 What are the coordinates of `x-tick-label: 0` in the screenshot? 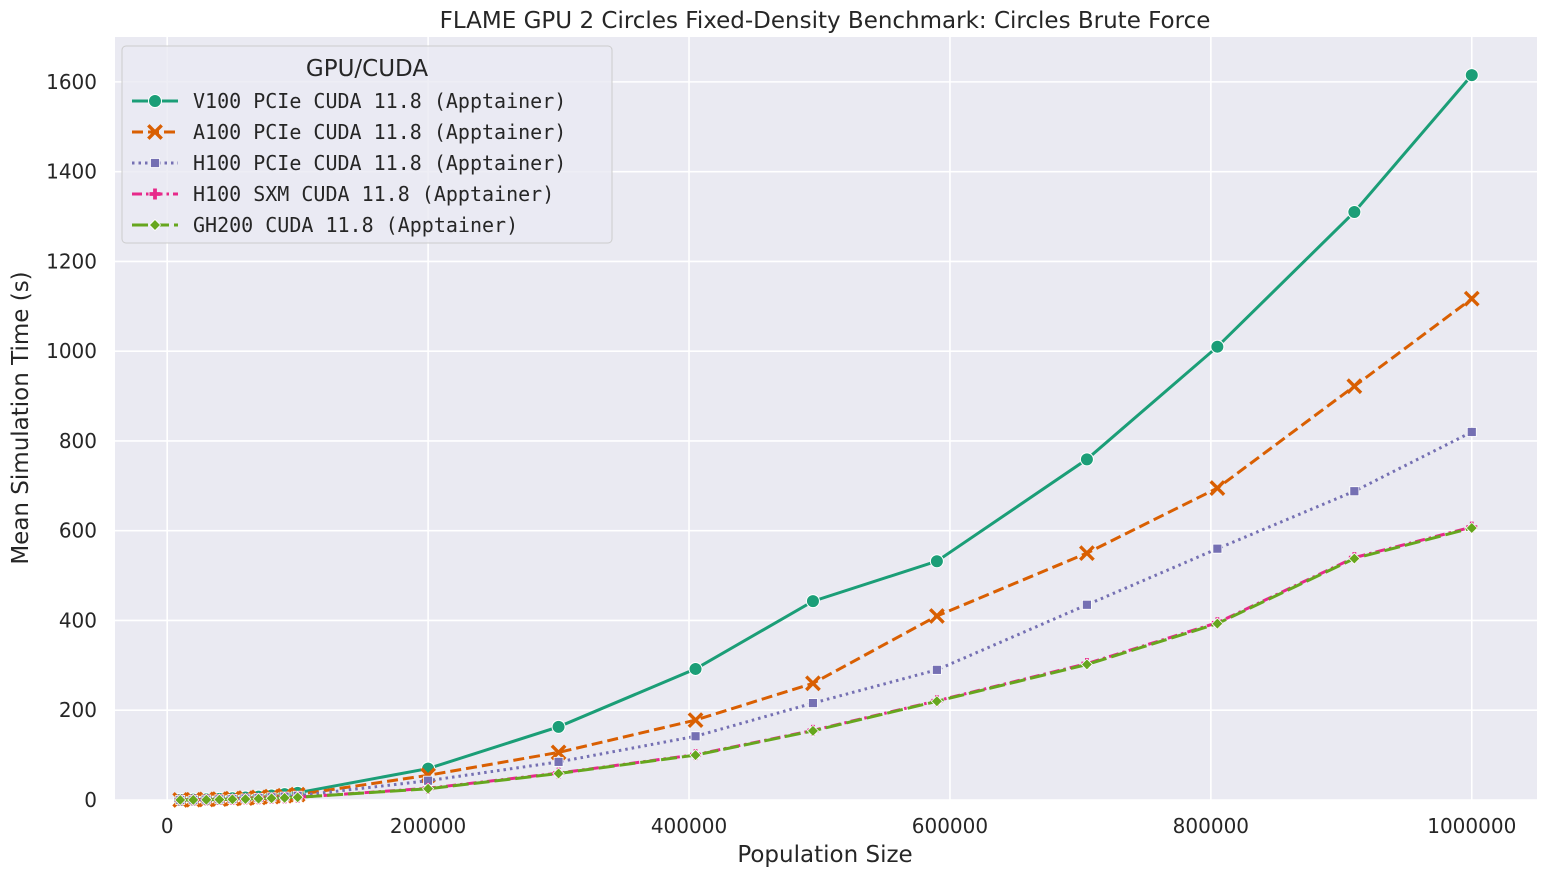 It's located at (167, 826).